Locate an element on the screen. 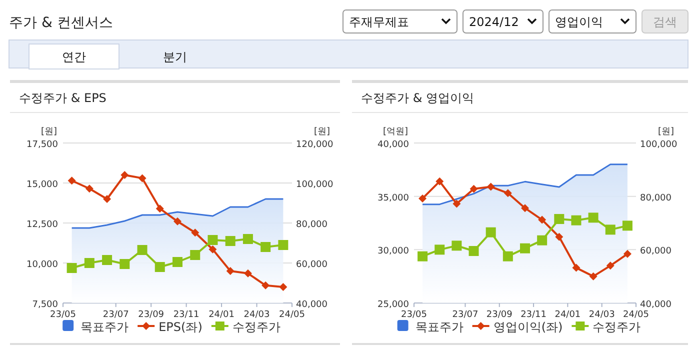 Image resolution: width=695 pixels, height=349 pixels. y2-tick-label: 120,000 is located at coordinates (315, 145).